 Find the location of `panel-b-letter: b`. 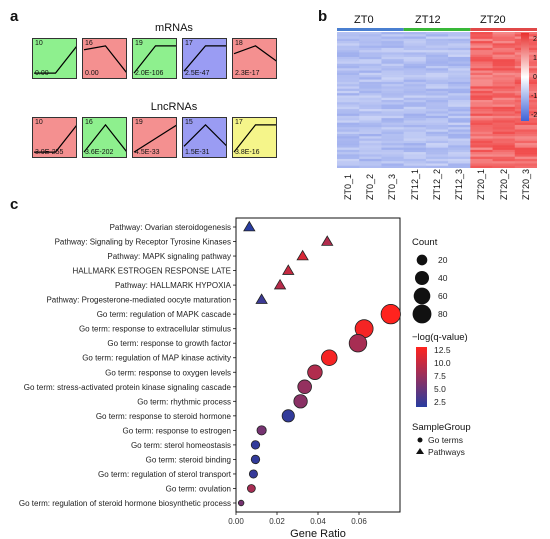

panel-b-letter: b is located at coordinates (323, 16).